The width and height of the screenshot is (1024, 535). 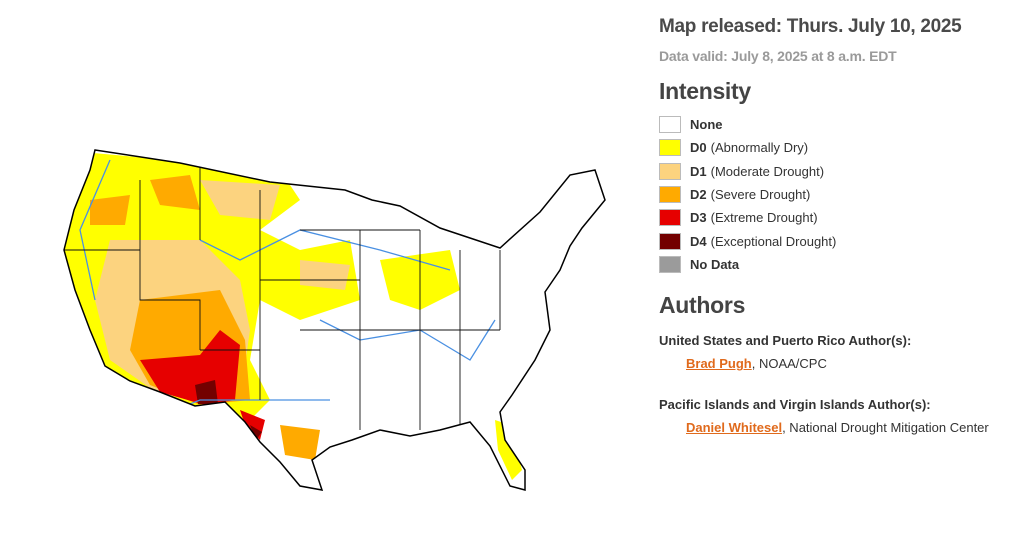 I want to click on legend-description: (Exceptional Drought), so click(x=773, y=241).